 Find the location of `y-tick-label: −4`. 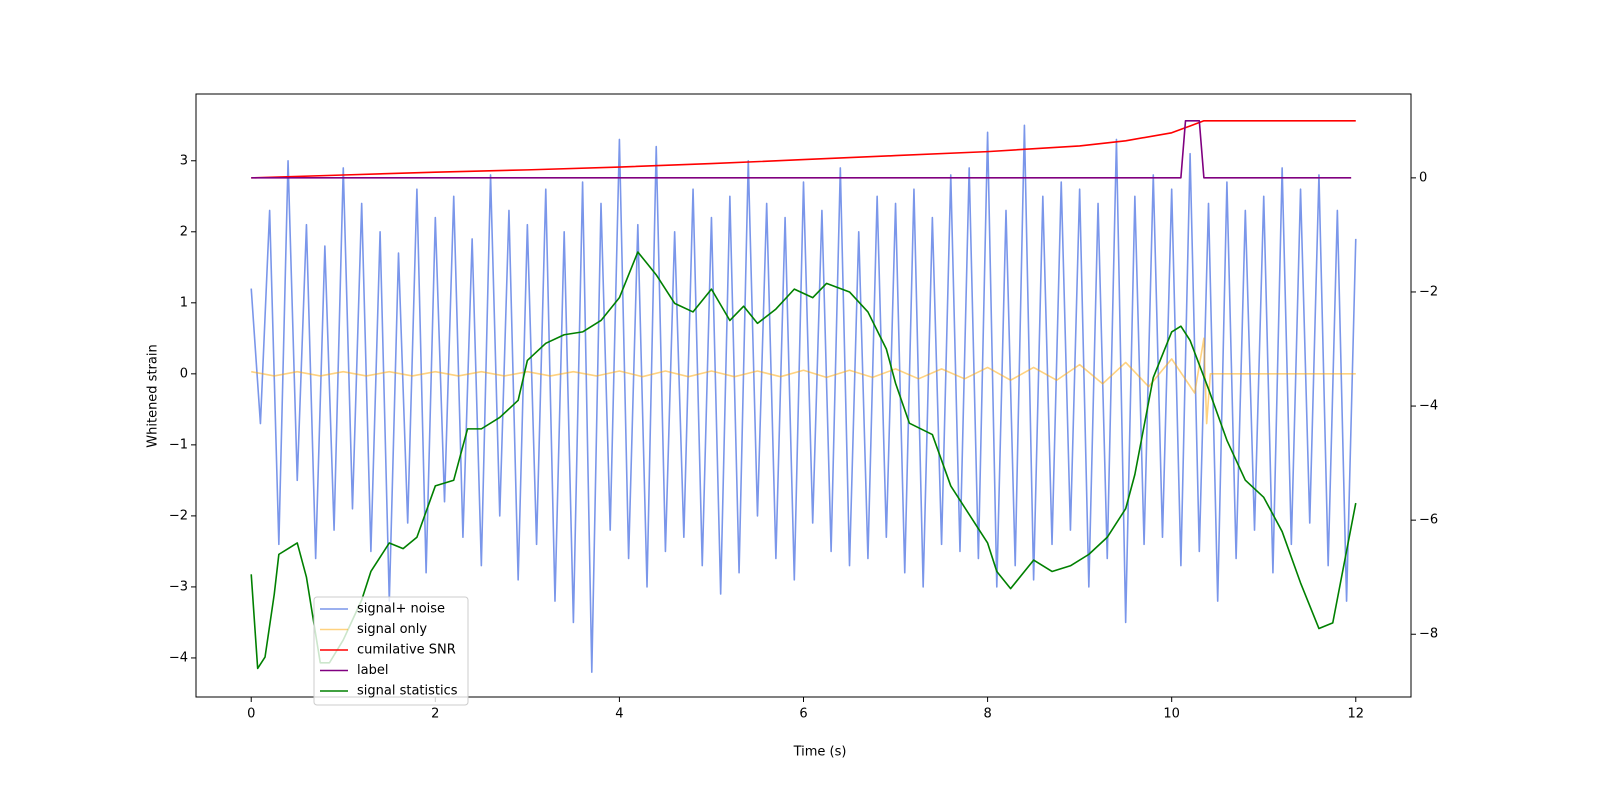

y-tick-label: −4 is located at coordinates (178, 657).